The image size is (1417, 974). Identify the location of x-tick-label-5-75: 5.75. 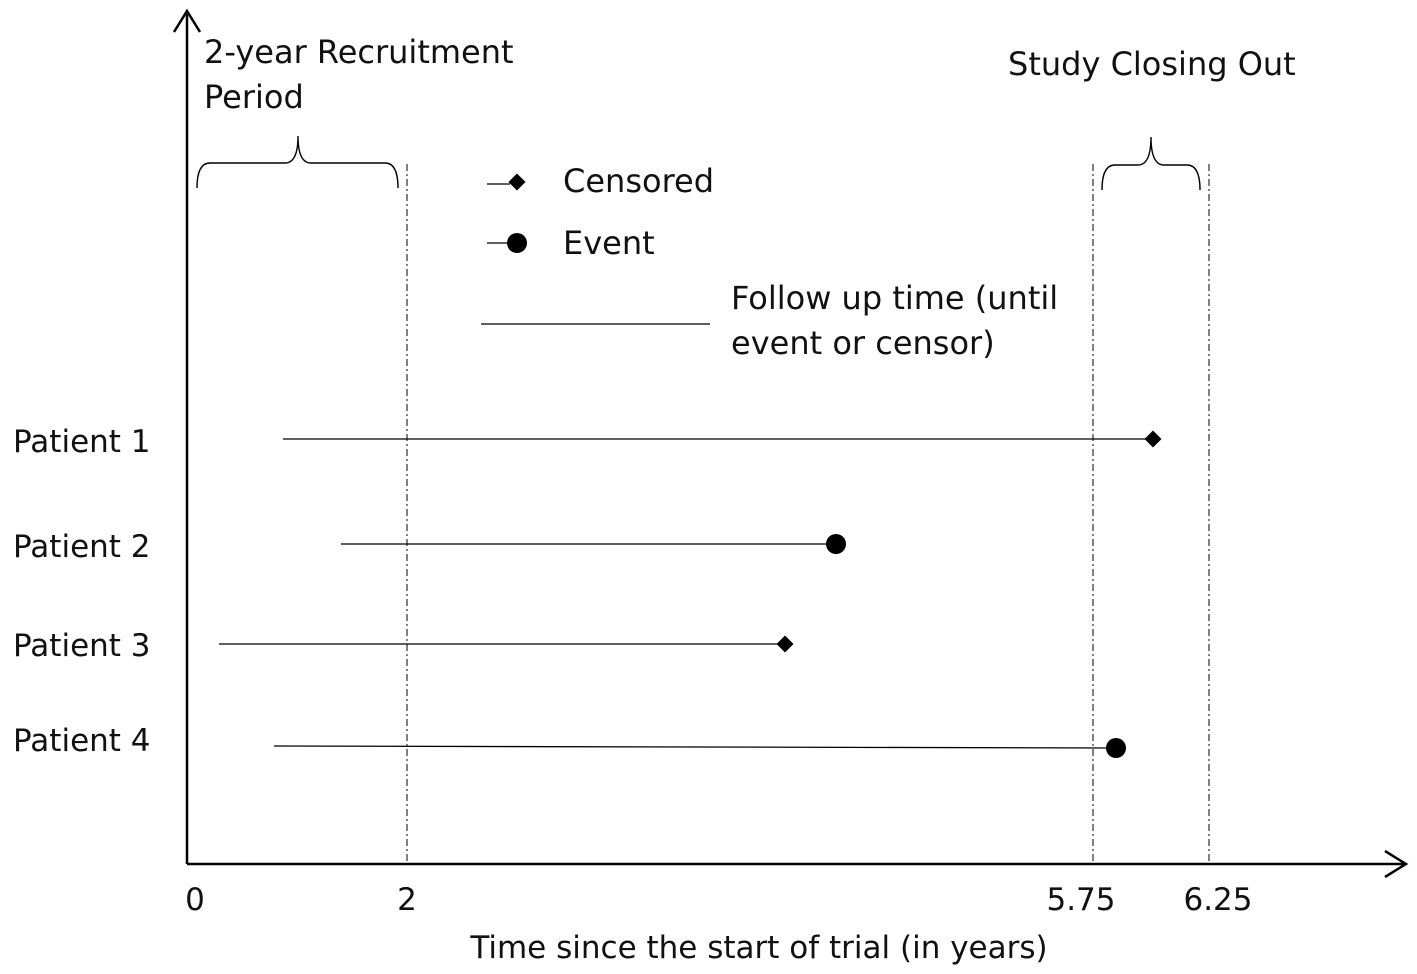
(1080, 900).